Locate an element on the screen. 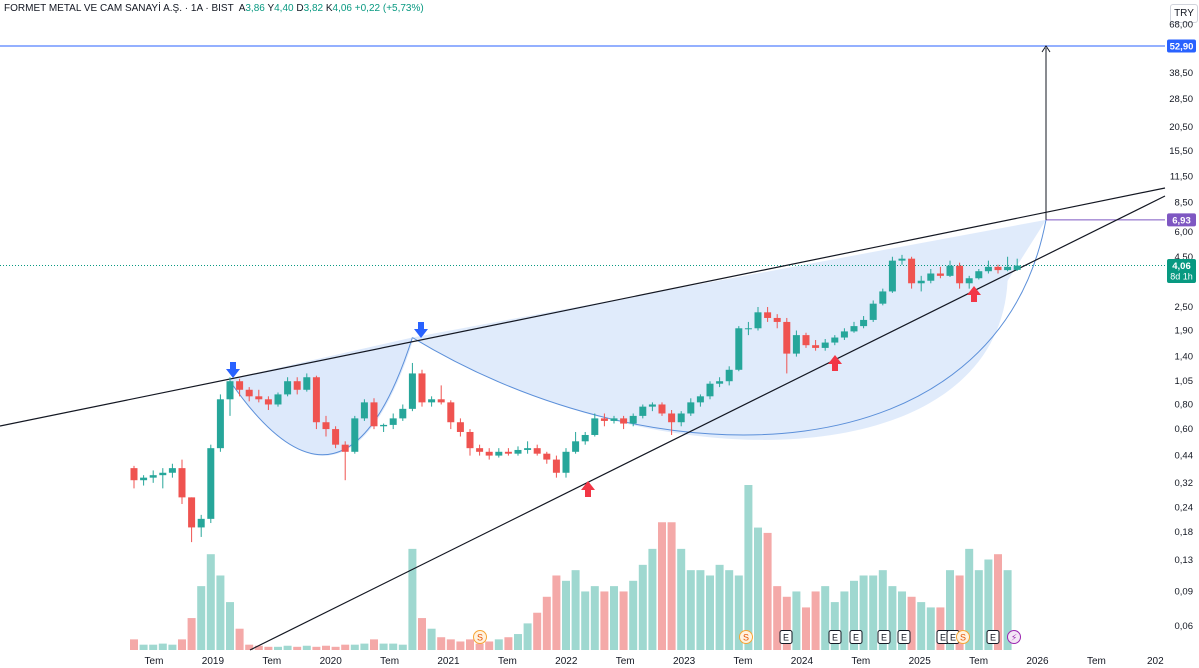 Image resolution: width=1199 pixels, height=668 pixels. close-label: K is located at coordinates (329, 8).